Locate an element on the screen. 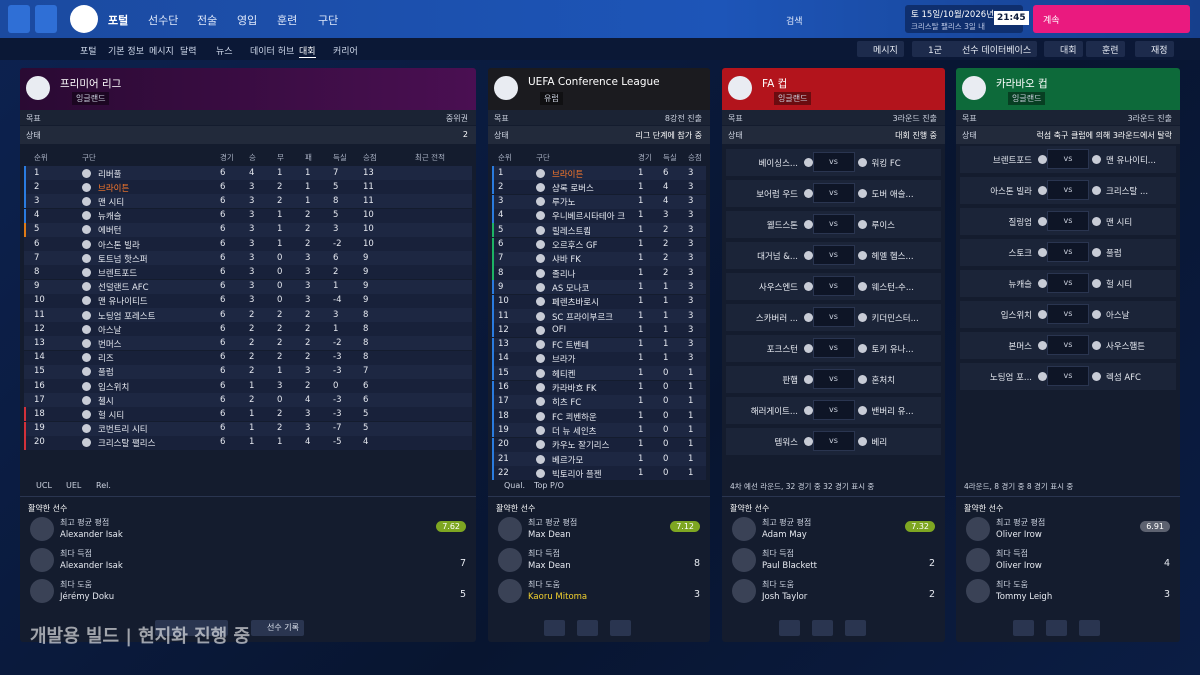  column-header: 순위 is located at coordinates (41, 157).